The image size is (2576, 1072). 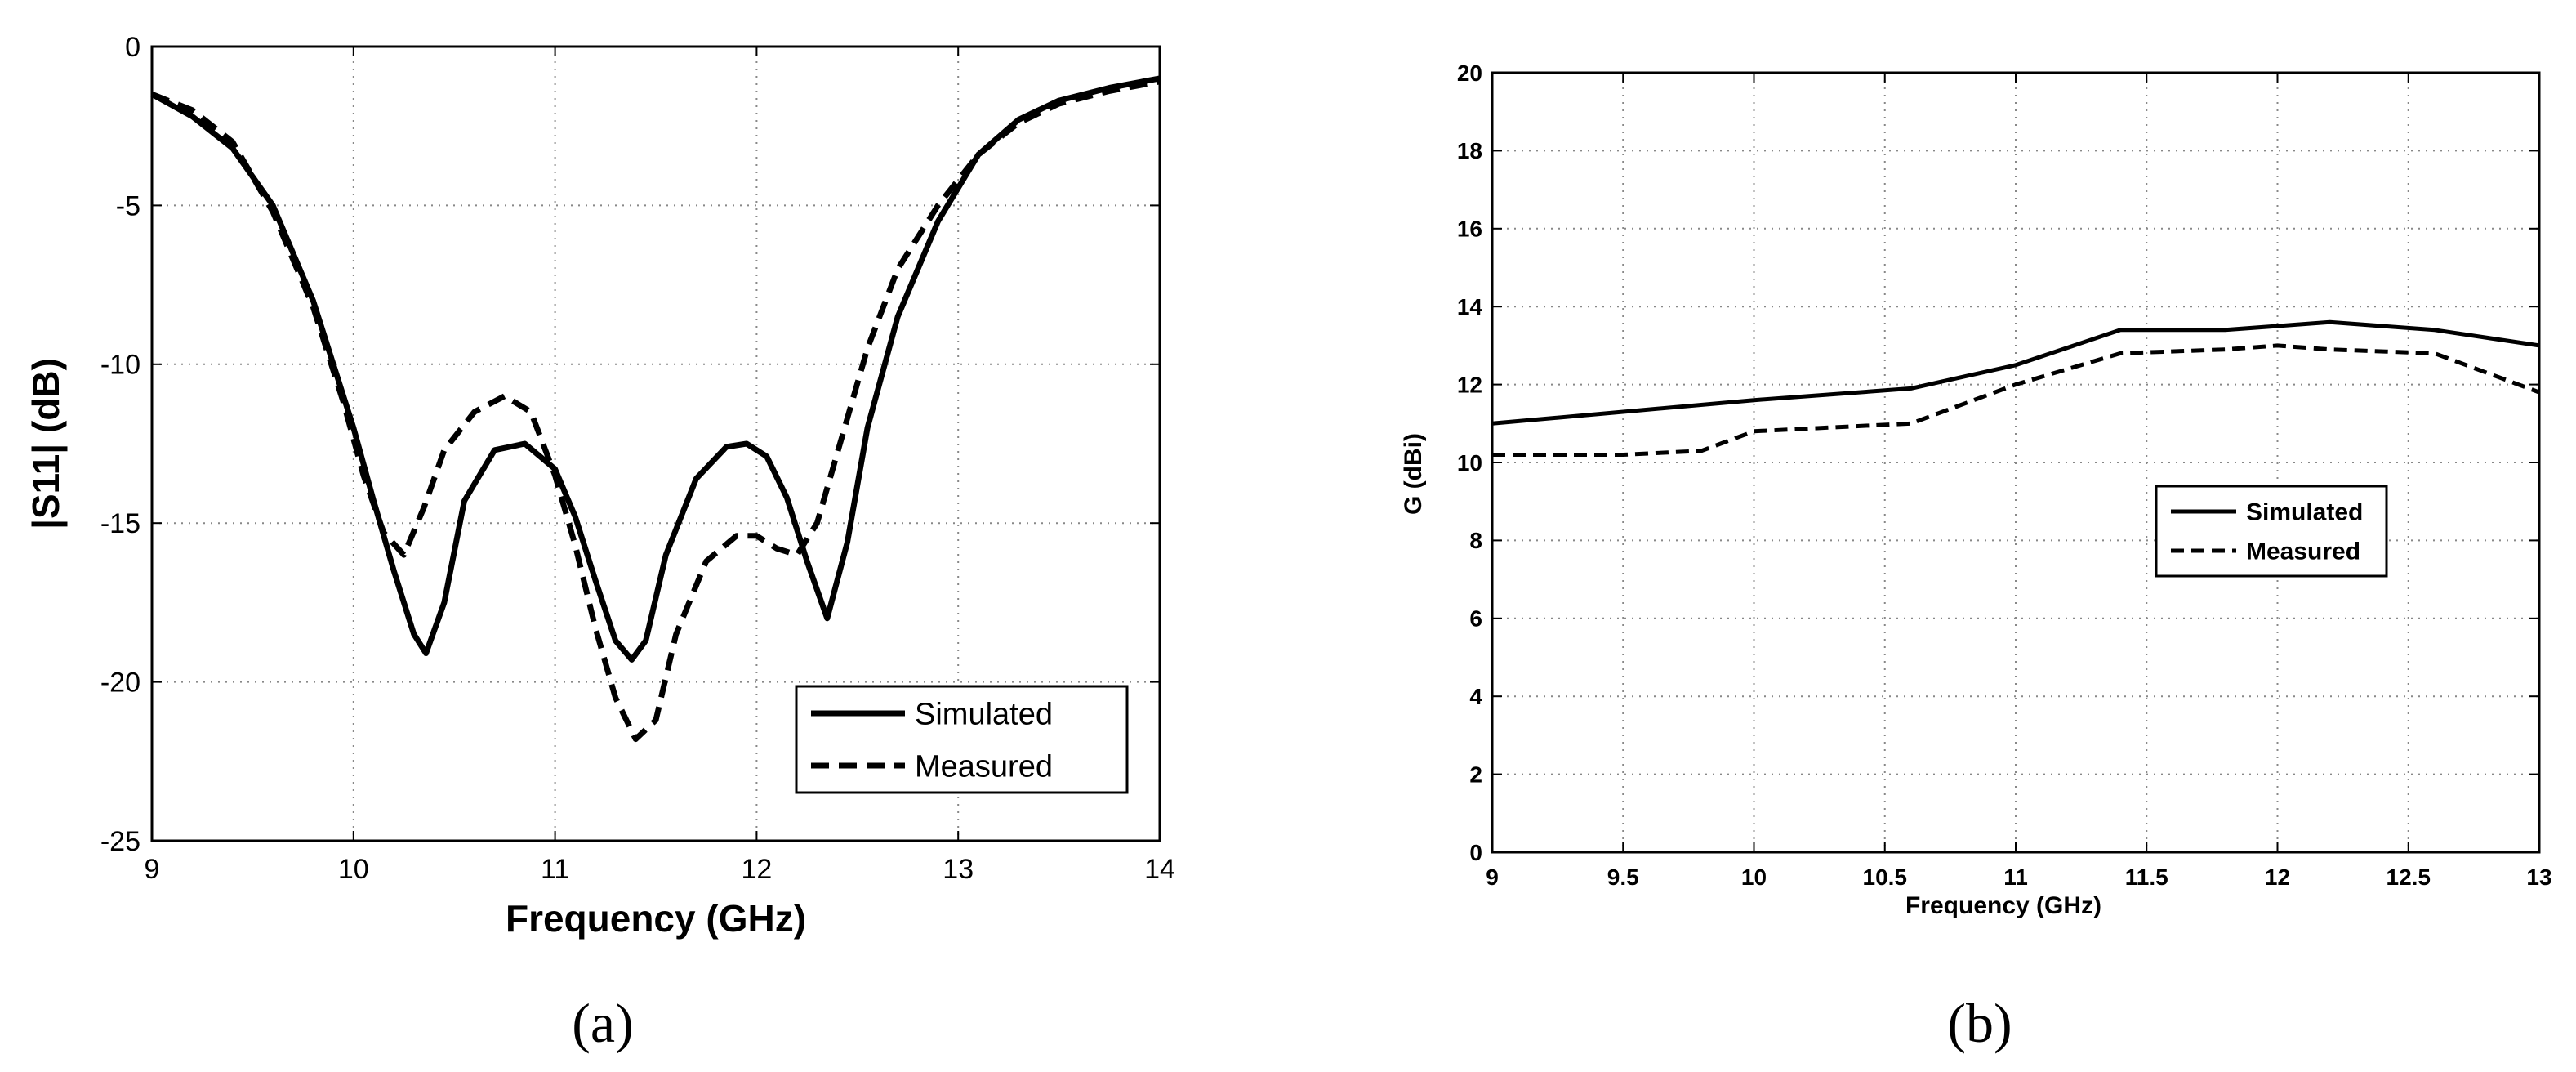 I want to click on y-tick-label: 18, so click(x=1469, y=150).